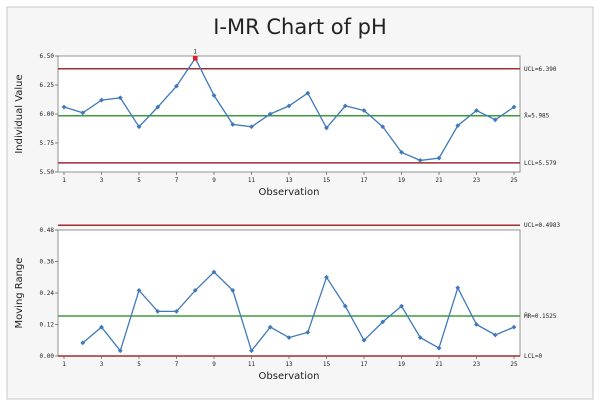 This screenshot has height=406, width=600. I want to click on mr-chart-y-tick-label: 0.48, so click(47, 230).